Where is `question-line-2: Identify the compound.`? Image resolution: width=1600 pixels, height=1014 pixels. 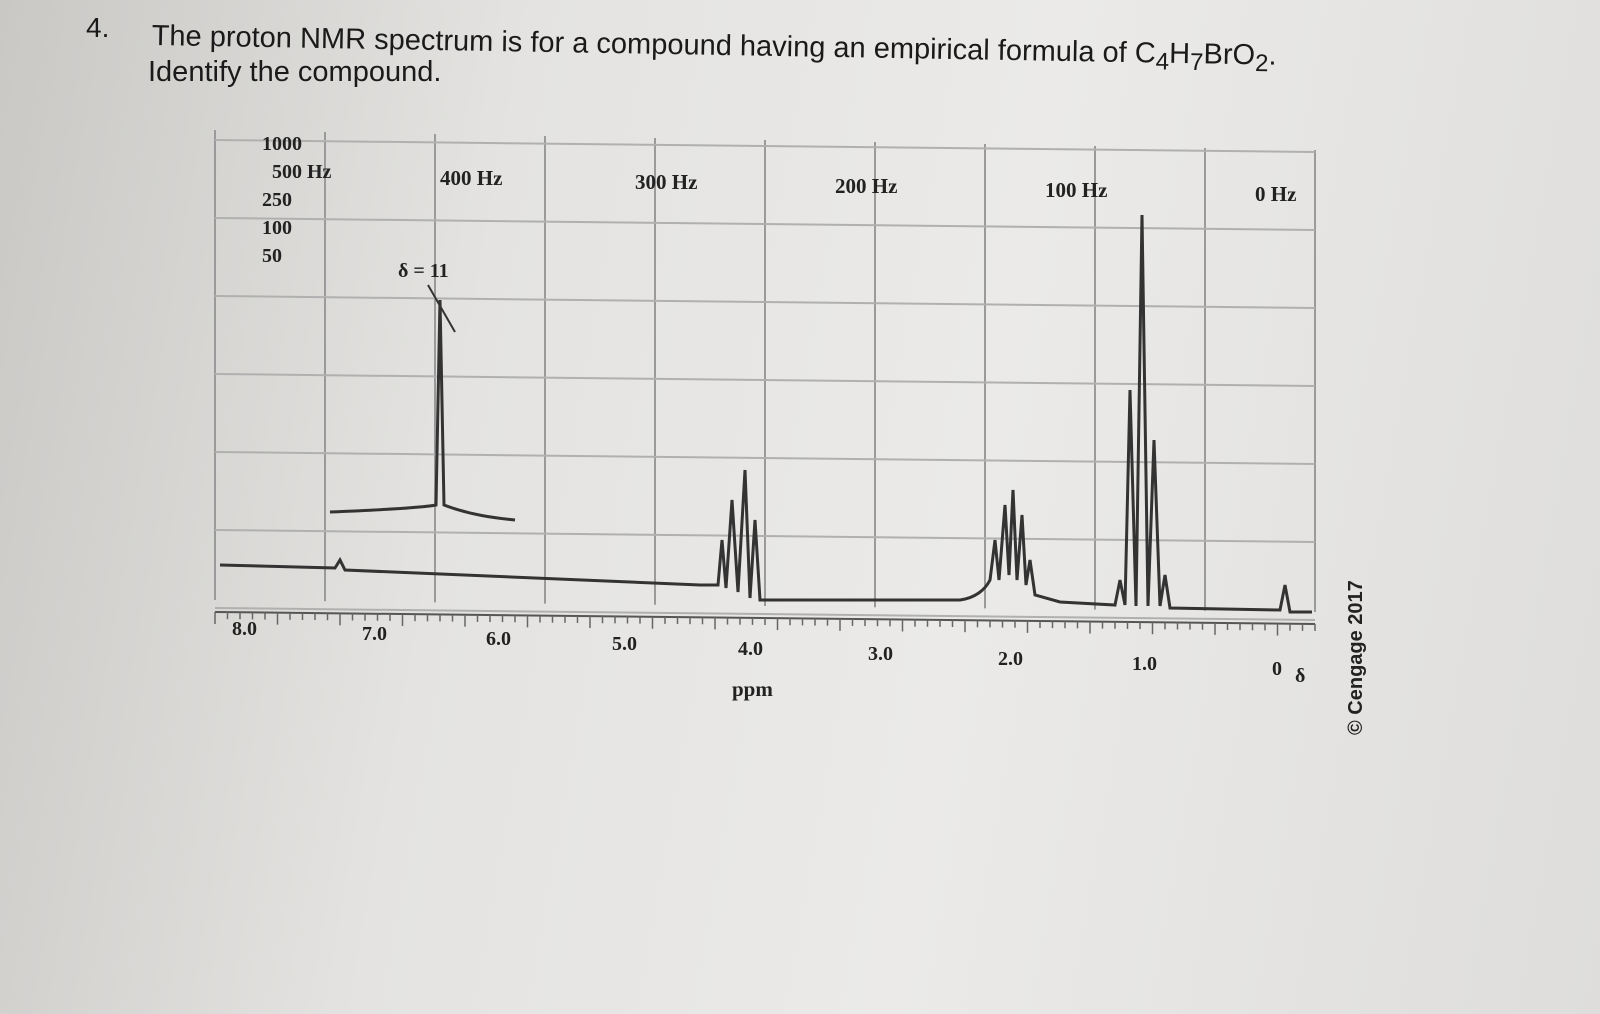
question-line-2: Identify the compound. is located at coordinates (295, 72).